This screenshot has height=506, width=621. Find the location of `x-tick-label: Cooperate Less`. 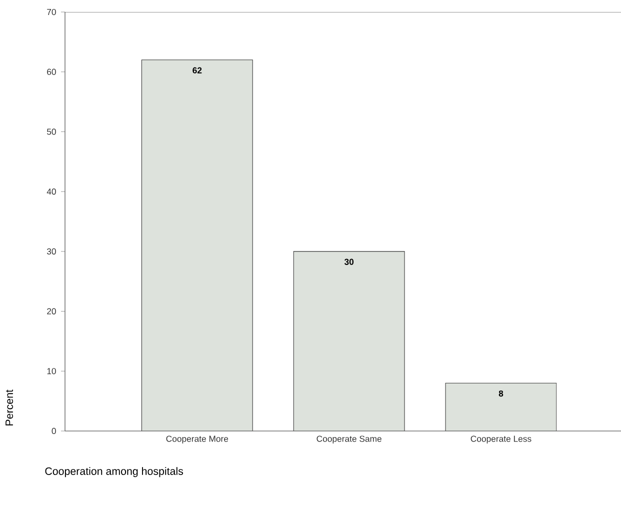

x-tick-label: Cooperate Less is located at coordinates (501, 440).